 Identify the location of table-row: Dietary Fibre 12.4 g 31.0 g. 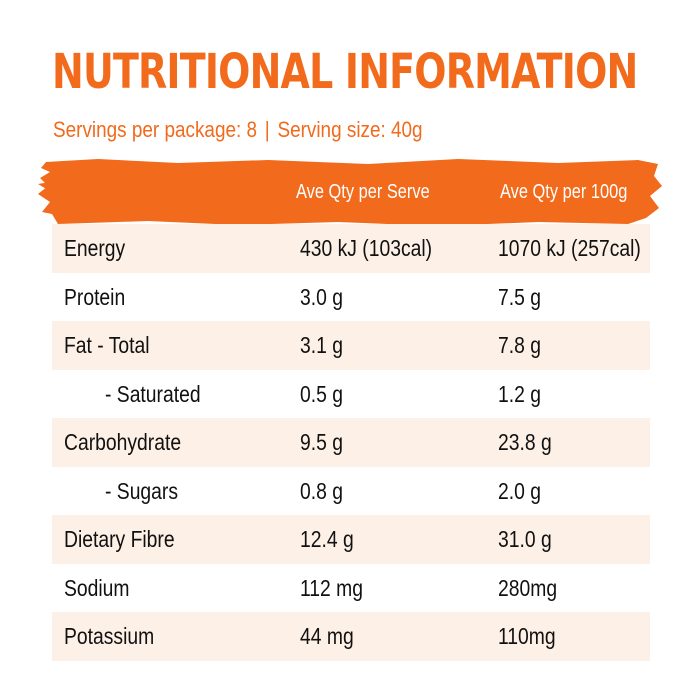
(351, 539).